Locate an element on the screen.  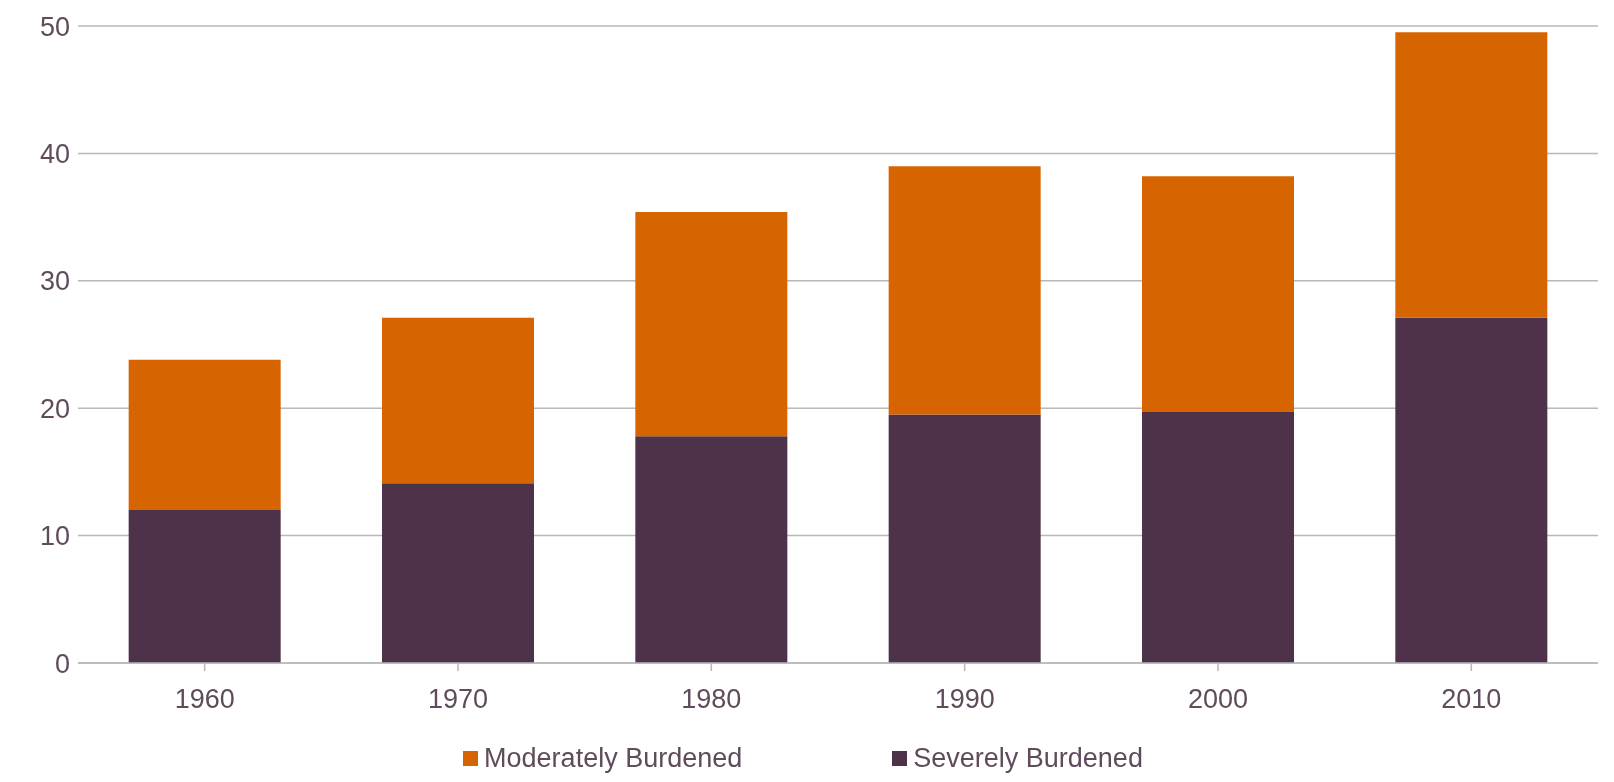
x-tick-label: 2000 is located at coordinates (1218, 699).